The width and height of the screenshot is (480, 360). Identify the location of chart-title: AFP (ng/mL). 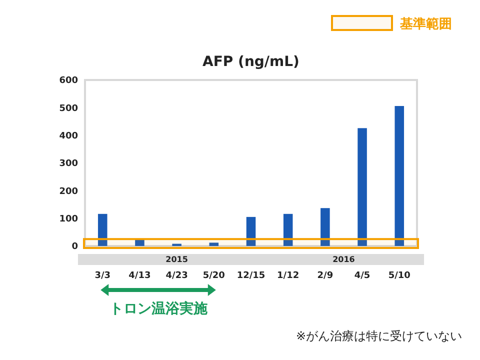
(251, 62).